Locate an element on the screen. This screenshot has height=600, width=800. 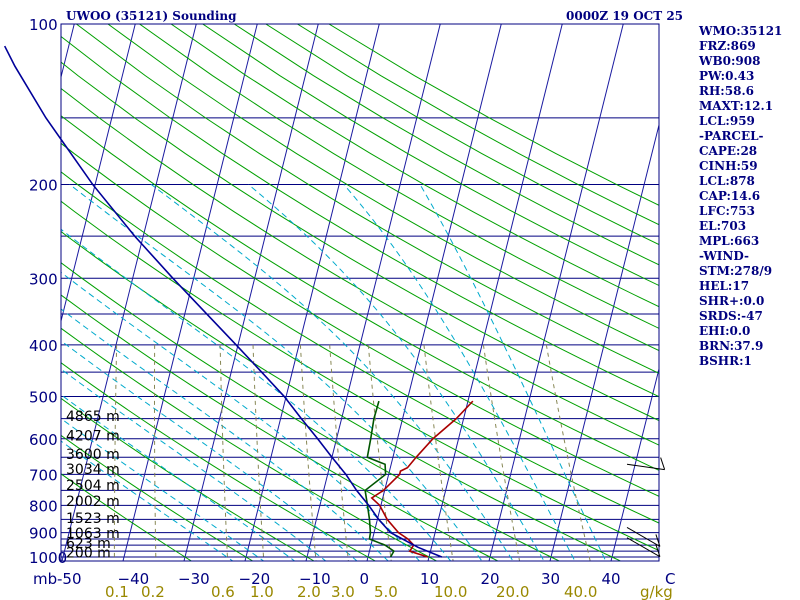
temperature-tick-label: 40 is located at coordinates (611, 579).